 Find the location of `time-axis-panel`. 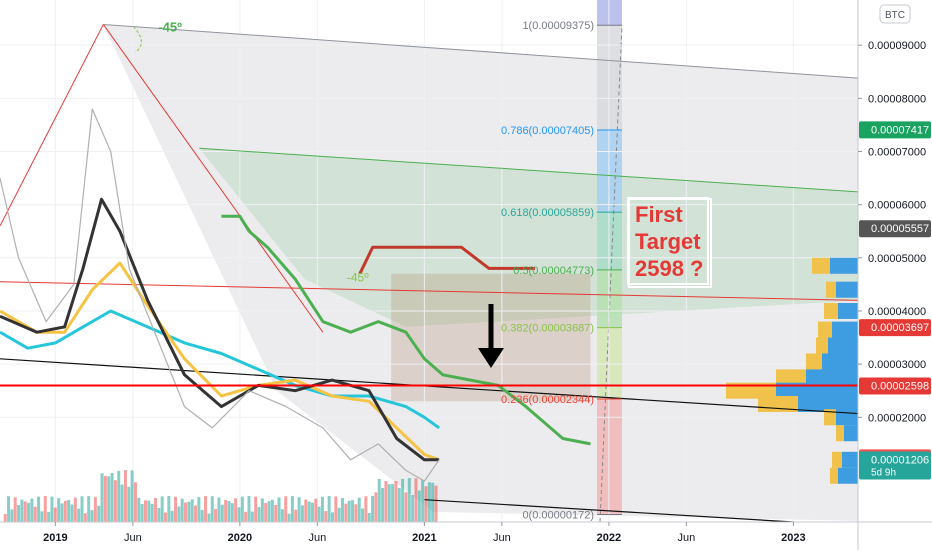

time-axis-panel is located at coordinates (466, 536).